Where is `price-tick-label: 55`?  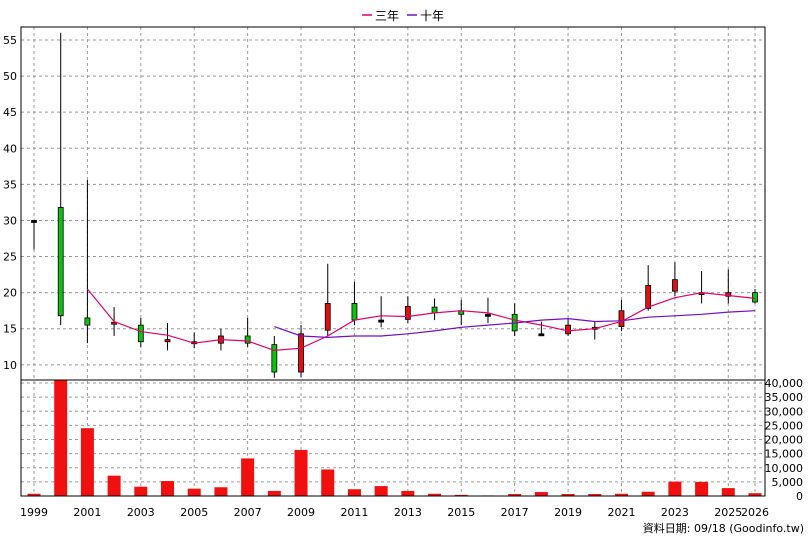
price-tick-label: 55 is located at coordinates (10, 40).